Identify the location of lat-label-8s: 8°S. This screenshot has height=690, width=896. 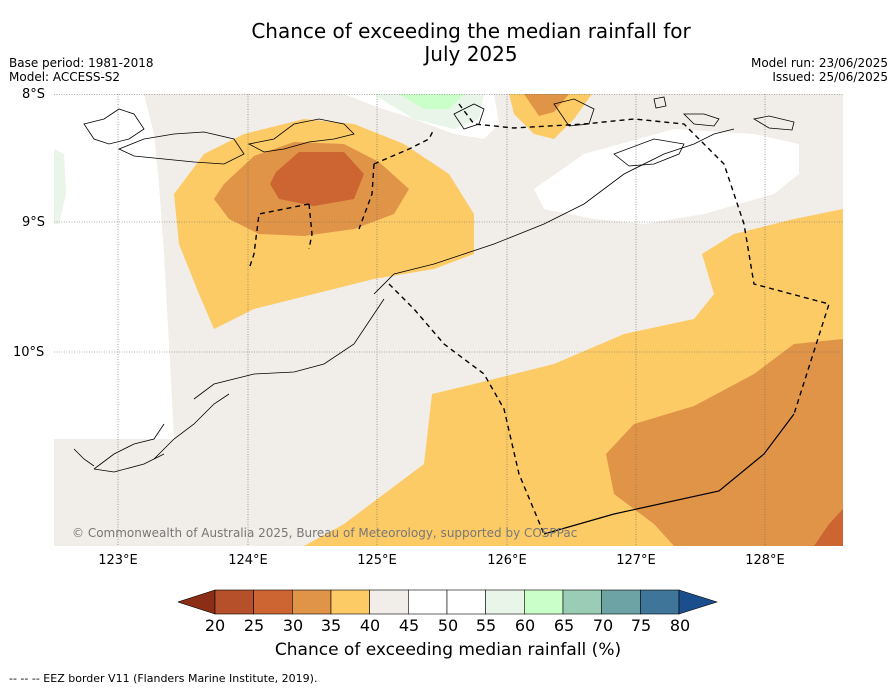
(34, 94).